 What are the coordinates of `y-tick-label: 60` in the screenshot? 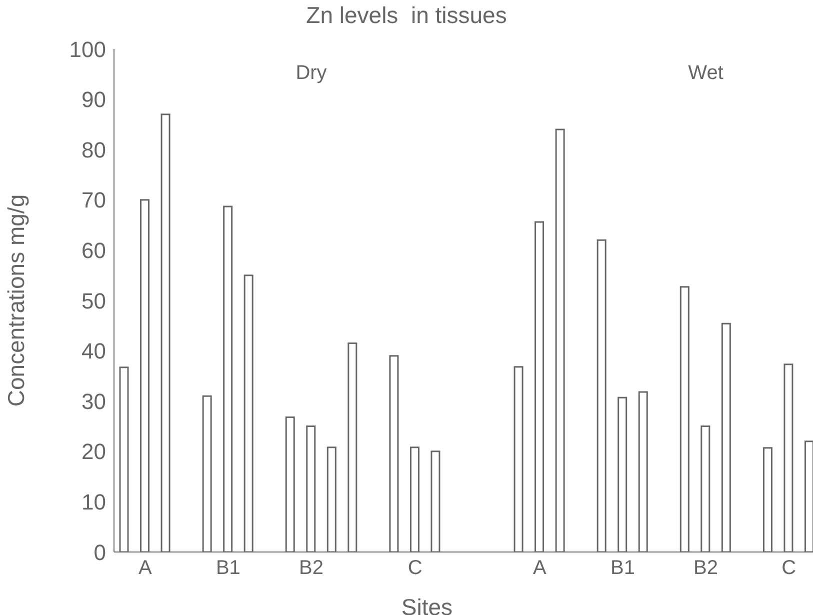 It's located at (94, 251).